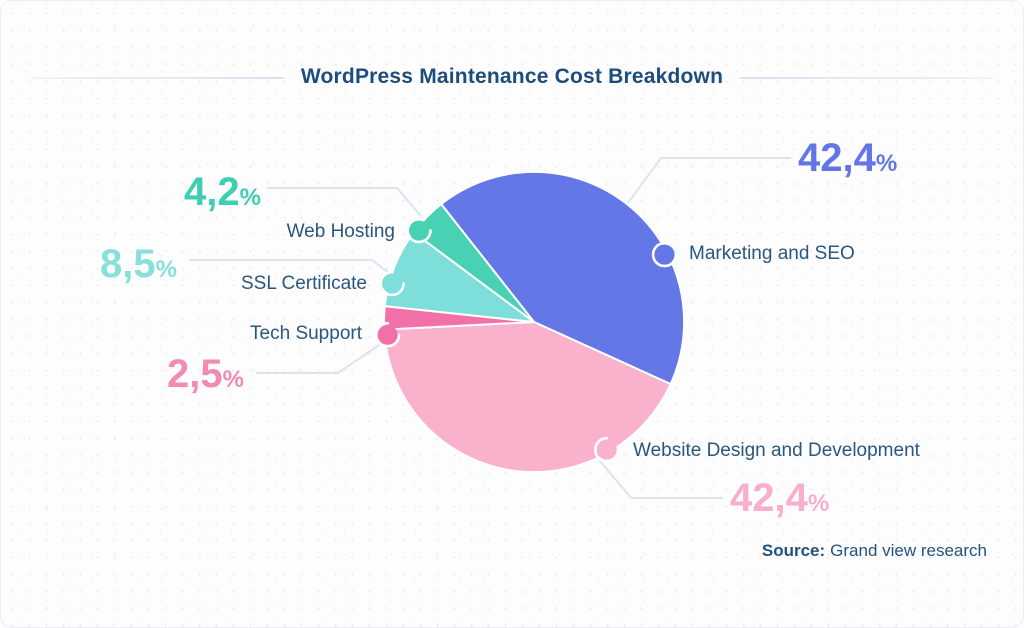 This screenshot has width=1024, height=628. I want to click on value-label-marketing-and-seo: 42,4%, so click(847, 162).